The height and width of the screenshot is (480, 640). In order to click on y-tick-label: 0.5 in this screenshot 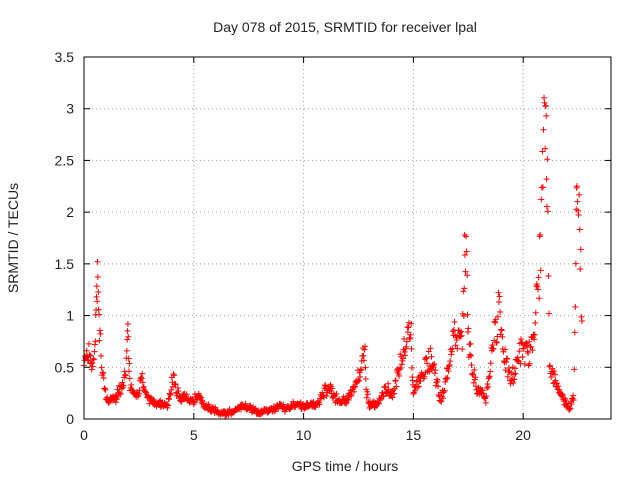, I will do `click(65, 367)`.